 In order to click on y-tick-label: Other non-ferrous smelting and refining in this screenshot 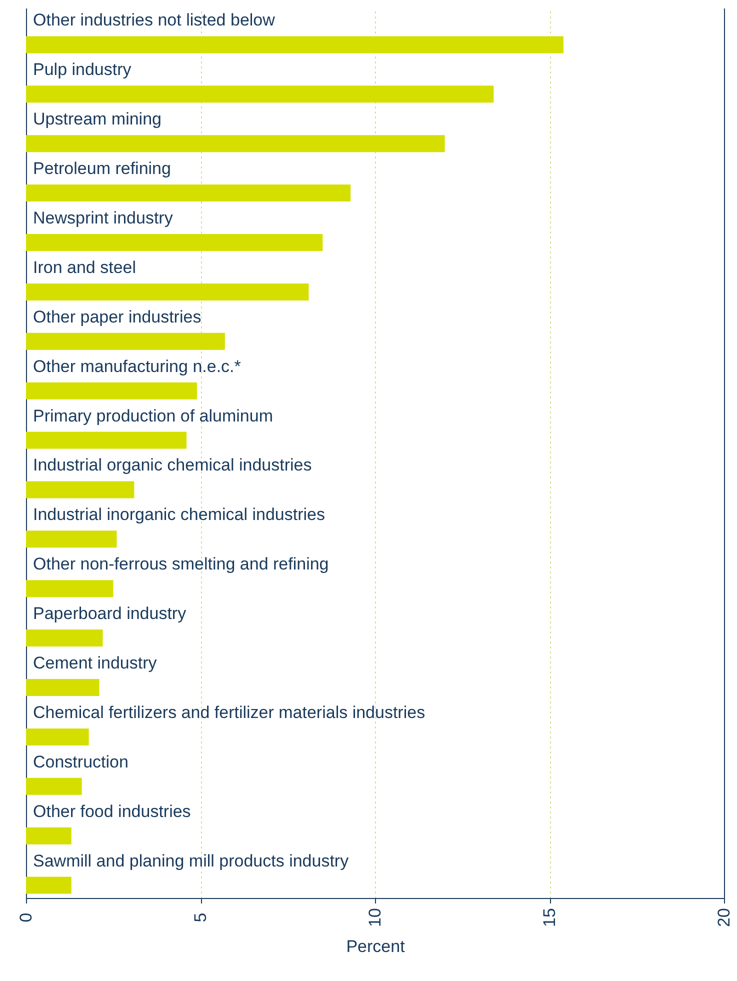, I will do `click(181, 564)`.